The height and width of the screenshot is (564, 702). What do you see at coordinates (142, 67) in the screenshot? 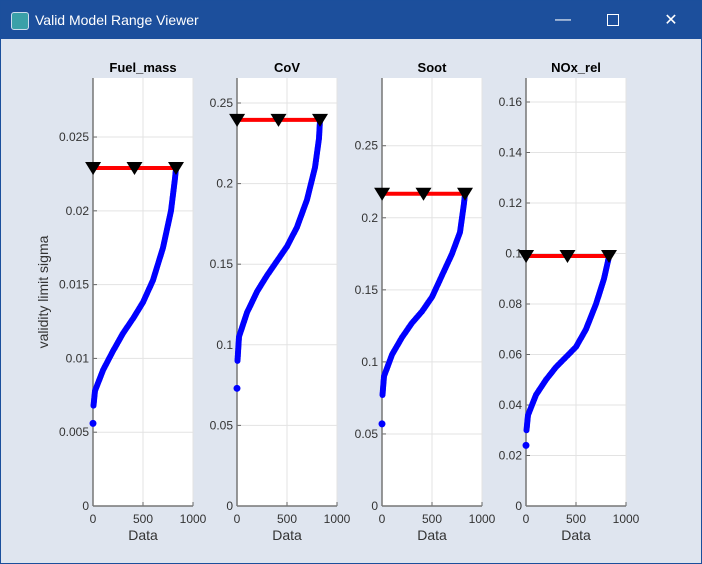
I see `subplot-title: Fuel_mass` at bounding box center [142, 67].